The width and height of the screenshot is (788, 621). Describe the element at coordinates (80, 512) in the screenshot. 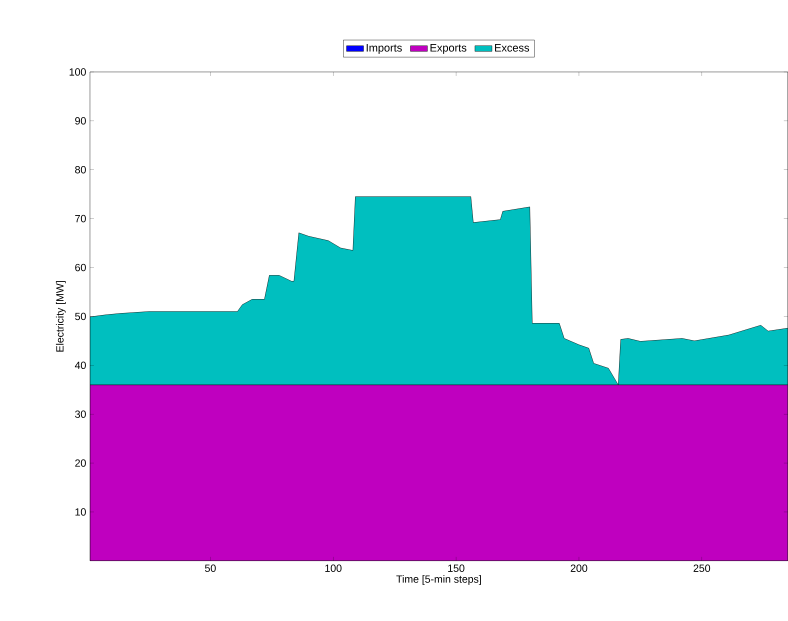

I see `y-tick-label: 10` at that location.